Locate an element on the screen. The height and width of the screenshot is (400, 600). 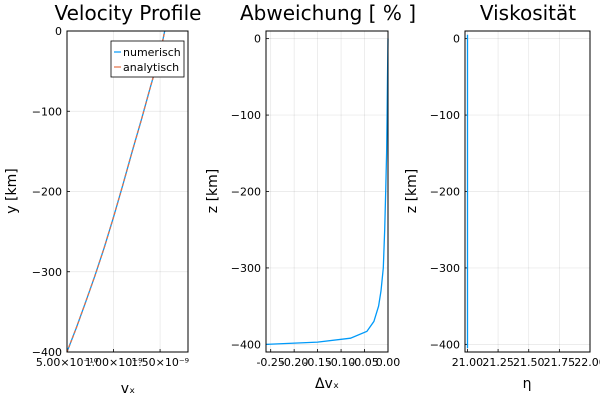
x-tick-label: -0.15 is located at coordinates (317, 362).